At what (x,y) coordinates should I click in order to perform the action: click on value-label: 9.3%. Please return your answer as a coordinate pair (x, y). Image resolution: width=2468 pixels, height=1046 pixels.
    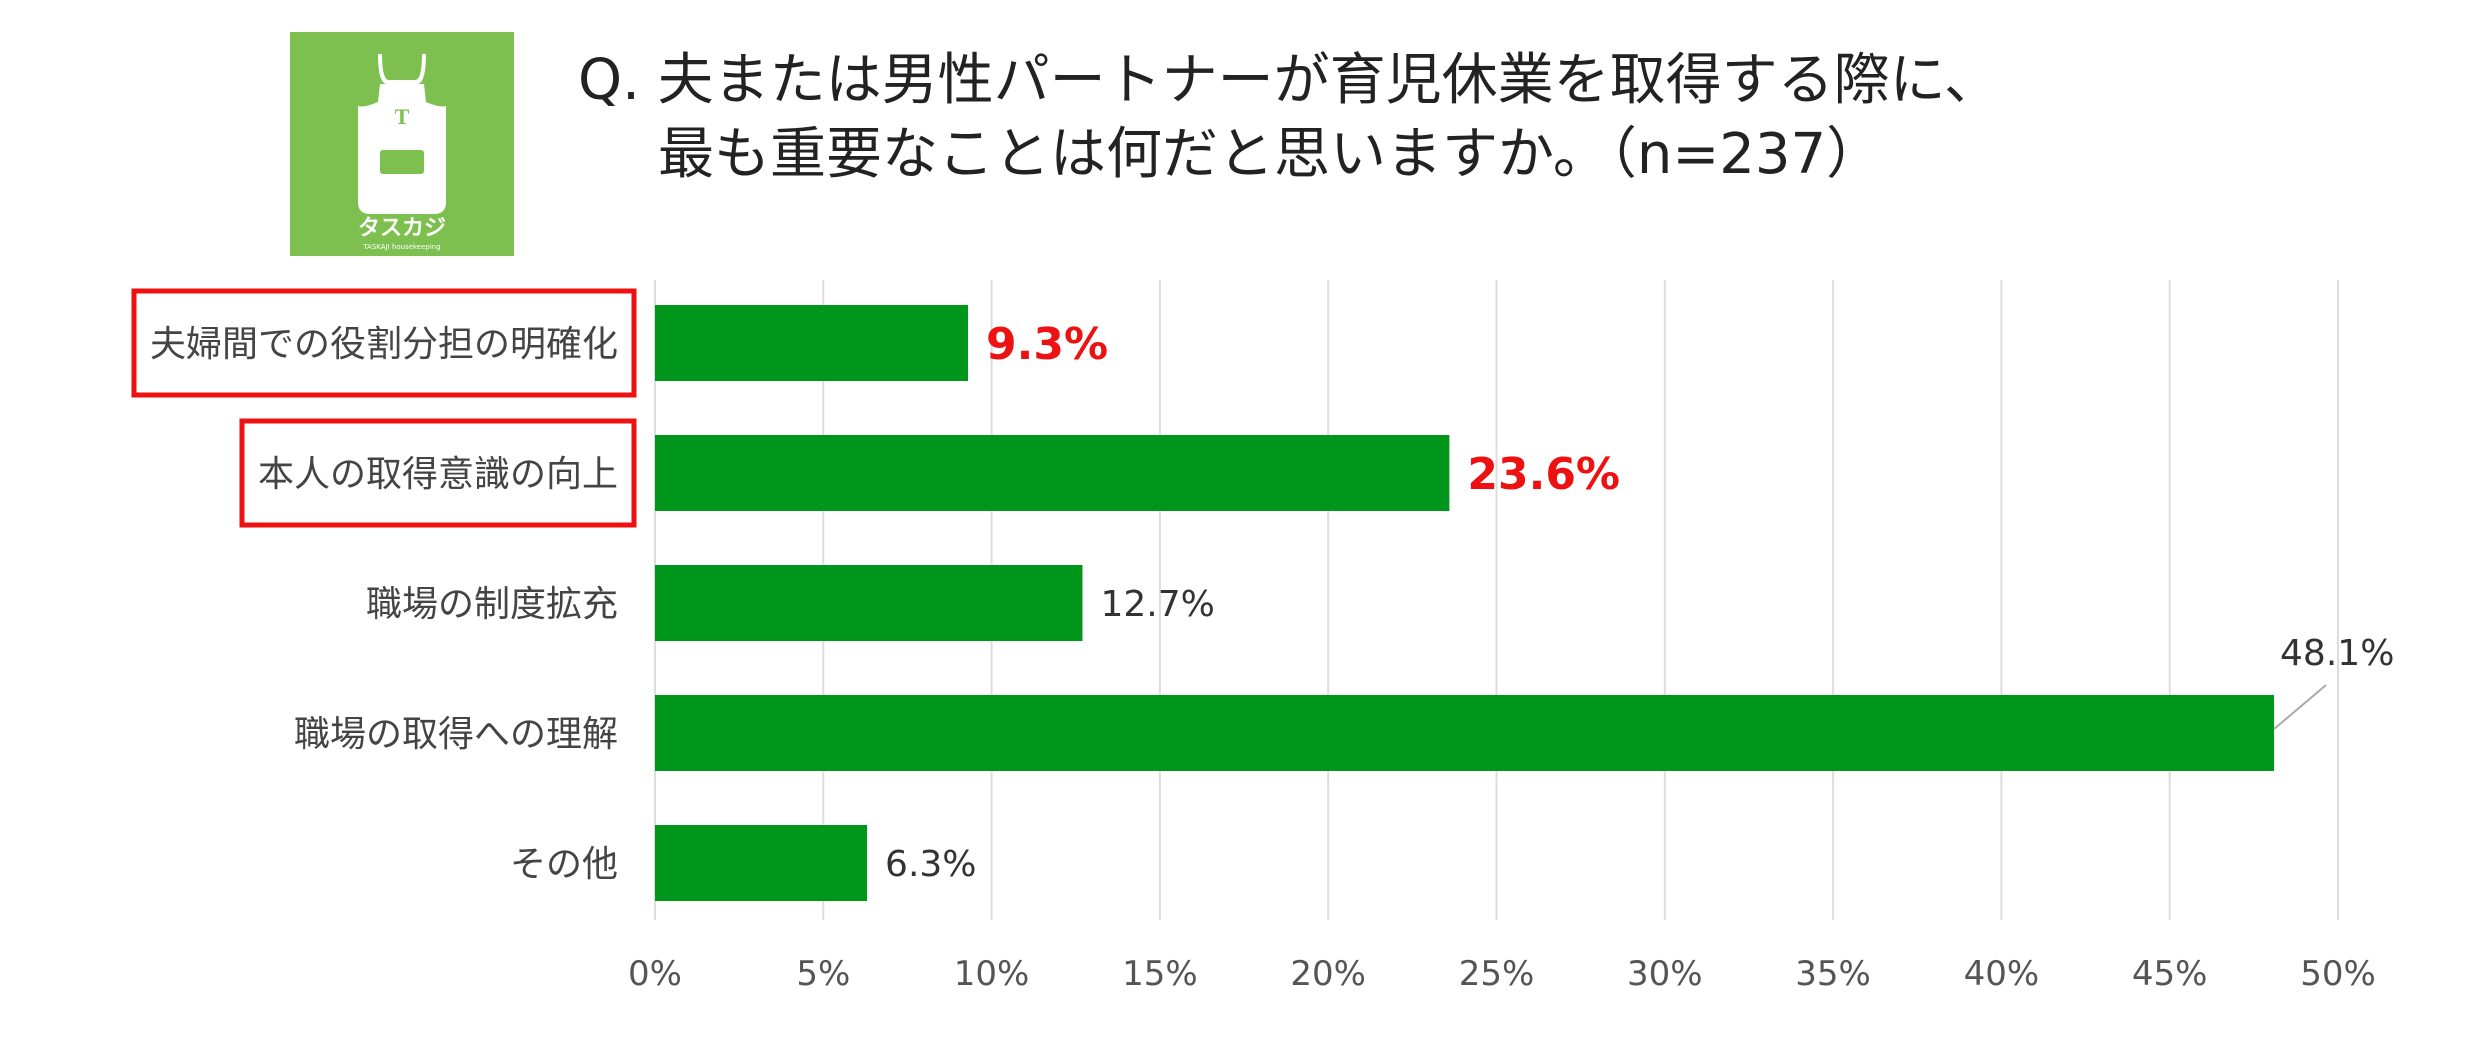
    Looking at the image, I should click on (1047, 344).